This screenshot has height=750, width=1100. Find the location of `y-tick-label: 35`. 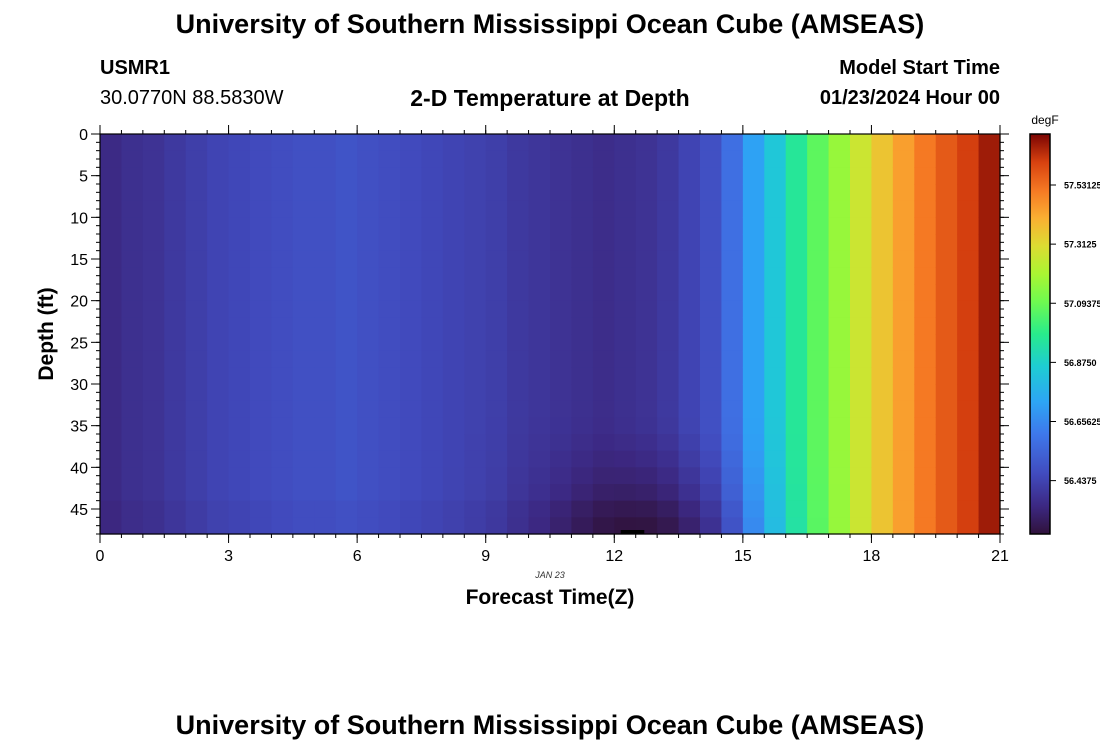

y-tick-label: 35 is located at coordinates (79, 427).